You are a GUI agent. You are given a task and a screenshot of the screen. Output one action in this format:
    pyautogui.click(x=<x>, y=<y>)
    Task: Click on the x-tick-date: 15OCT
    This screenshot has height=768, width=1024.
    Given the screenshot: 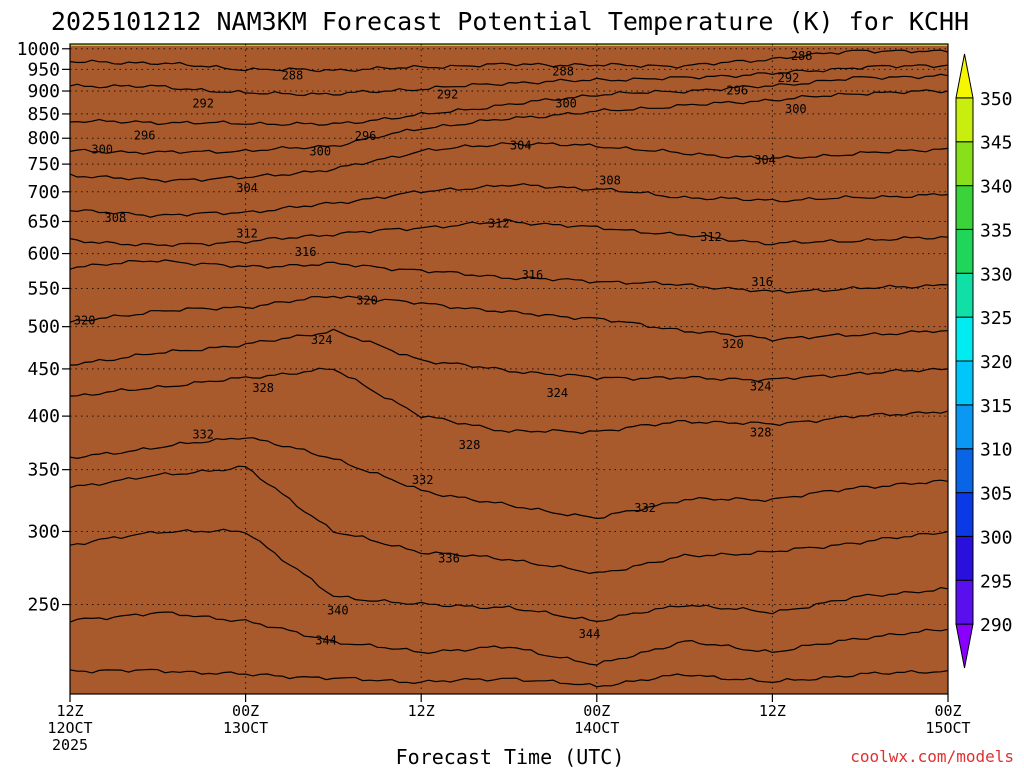 What is the action you would take?
    pyautogui.click(x=947, y=728)
    